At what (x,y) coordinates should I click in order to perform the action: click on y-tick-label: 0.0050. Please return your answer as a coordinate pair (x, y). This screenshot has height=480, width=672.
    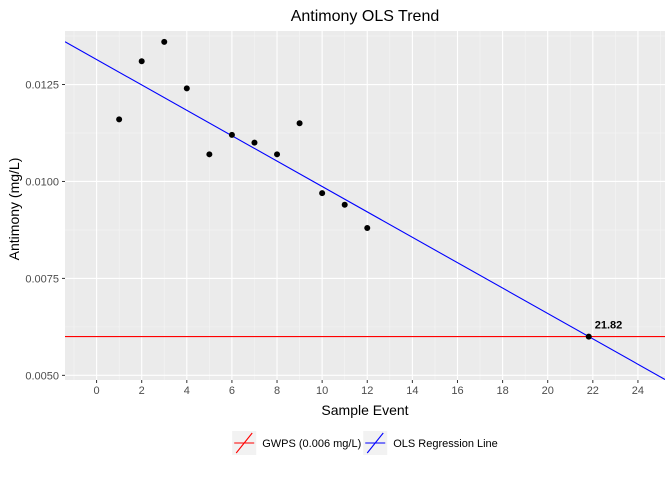
    Looking at the image, I should click on (42, 376).